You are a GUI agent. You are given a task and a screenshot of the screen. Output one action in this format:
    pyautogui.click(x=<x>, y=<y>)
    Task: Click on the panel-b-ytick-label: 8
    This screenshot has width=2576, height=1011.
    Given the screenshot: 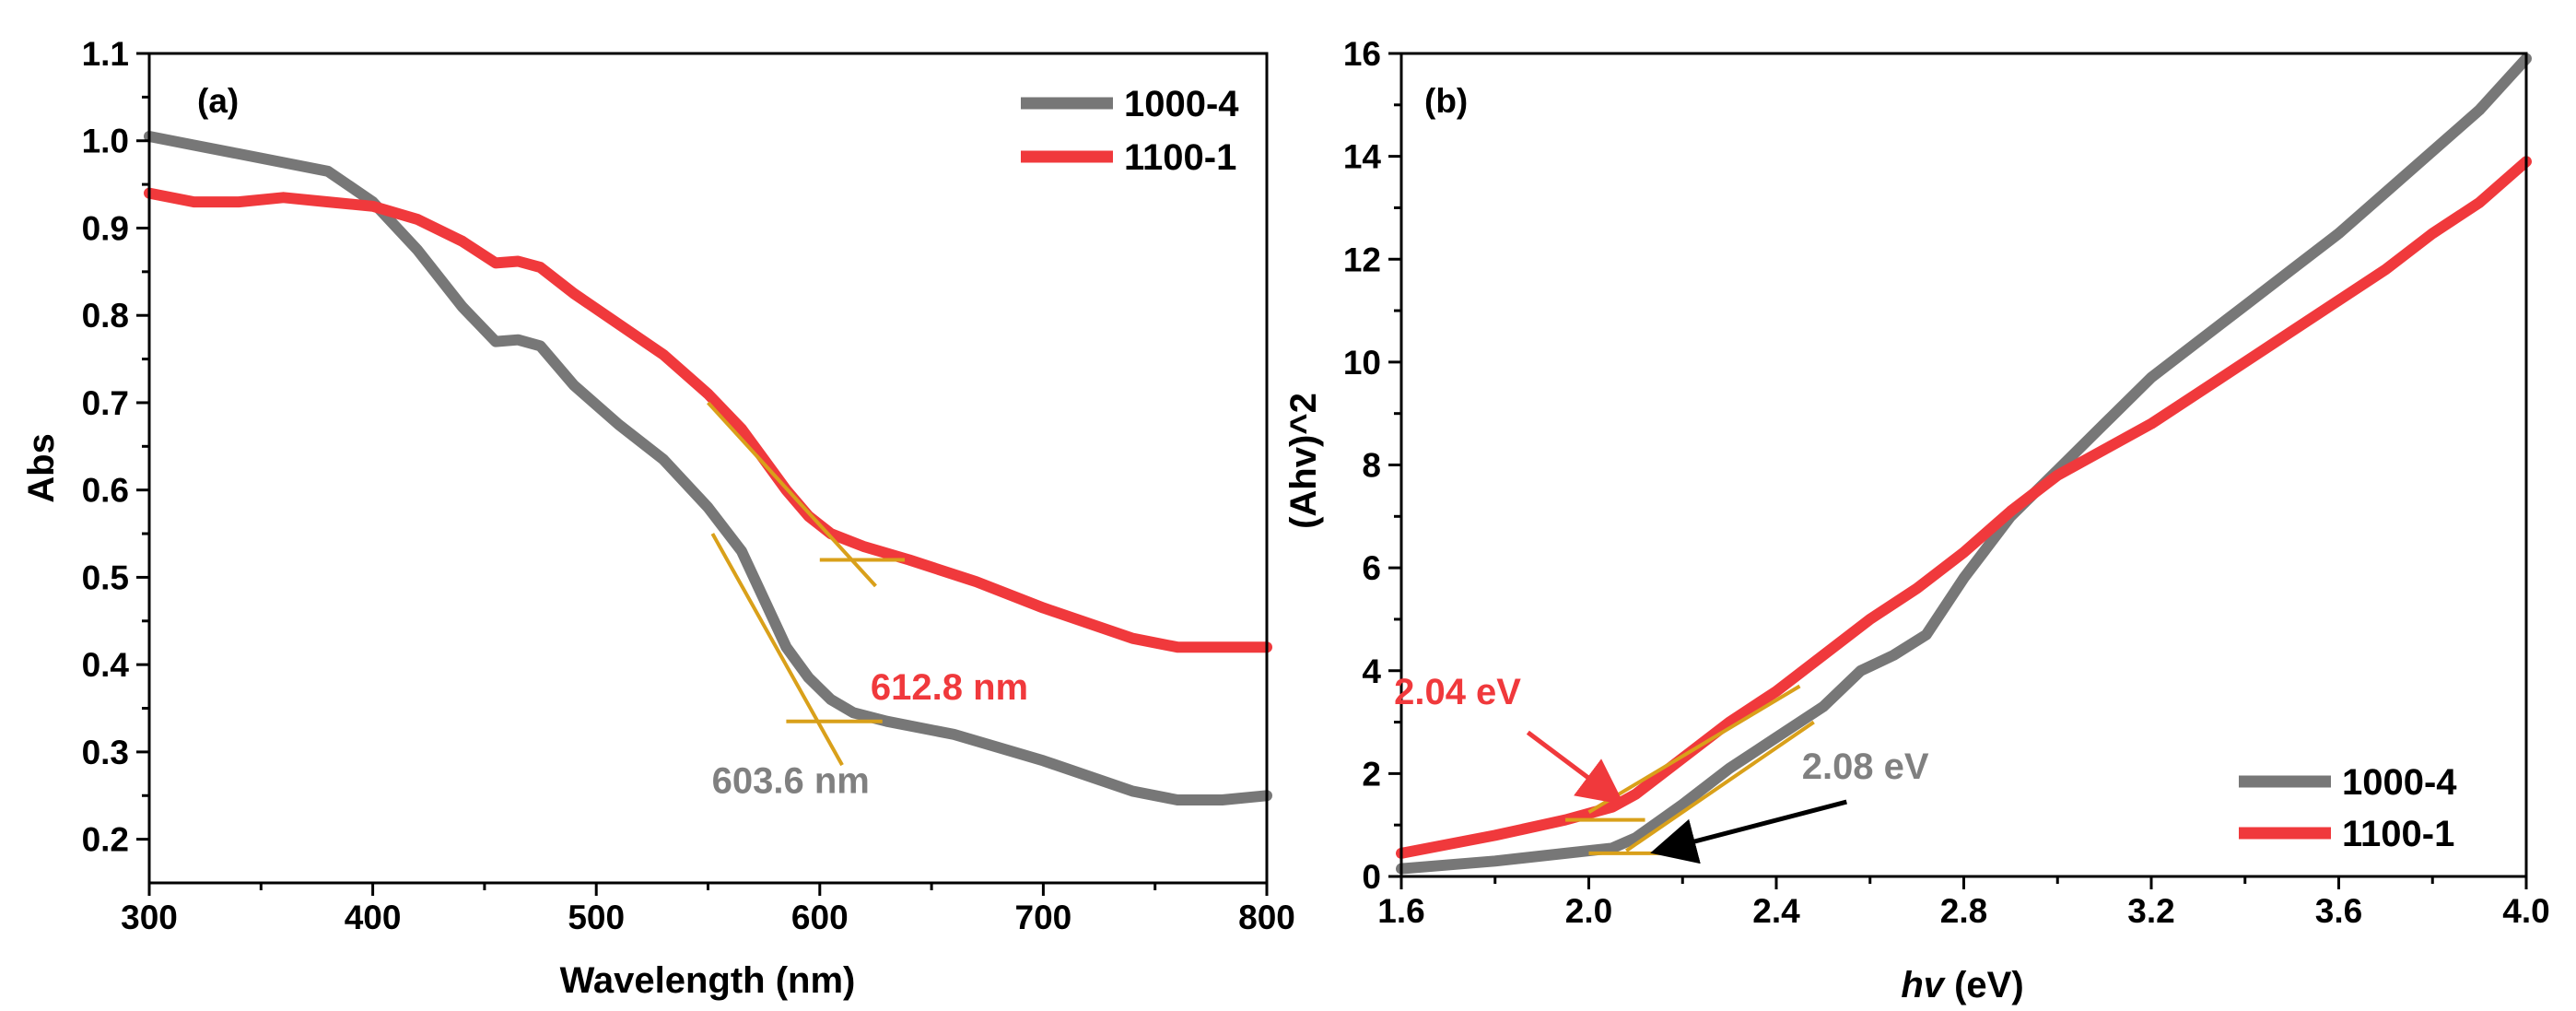 What is the action you would take?
    pyautogui.click(x=1371, y=466)
    